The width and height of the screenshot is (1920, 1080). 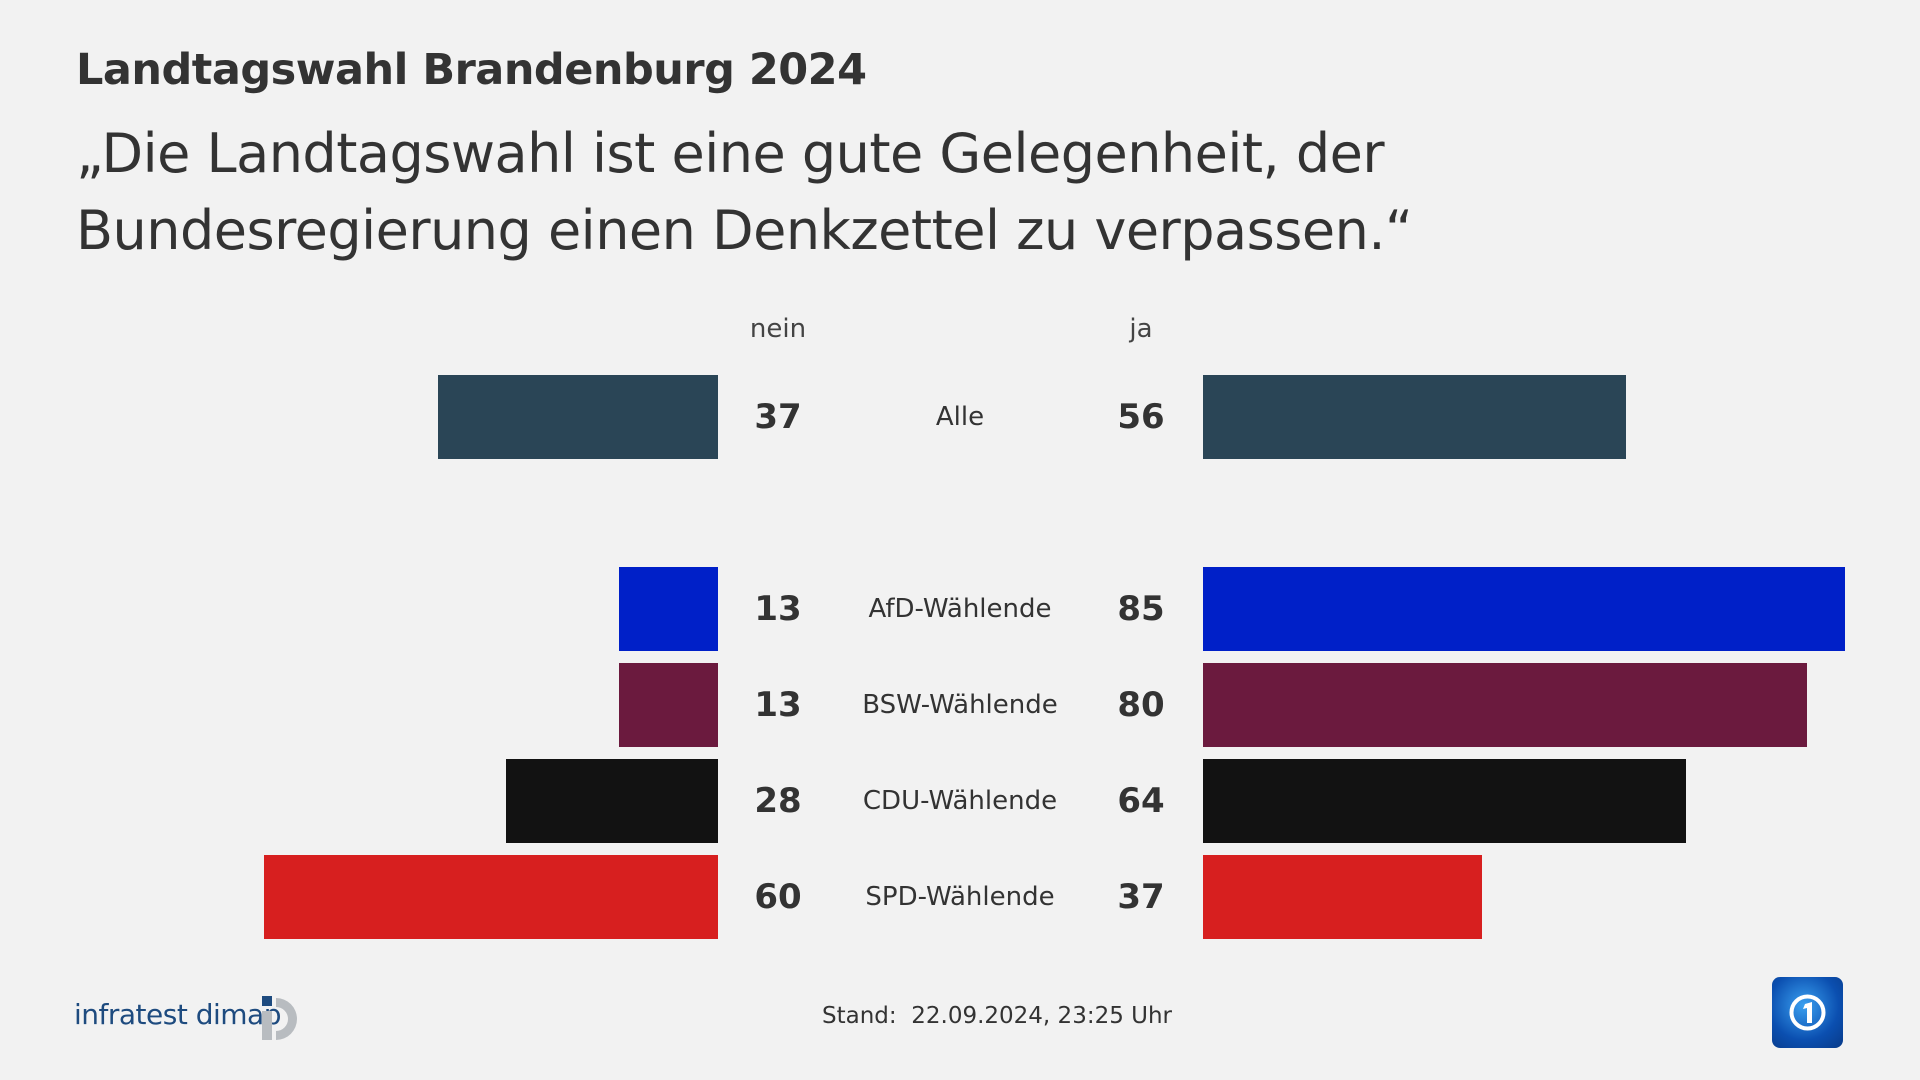 I want to click on category-label: BSW-Wählende, so click(x=960, y=705).